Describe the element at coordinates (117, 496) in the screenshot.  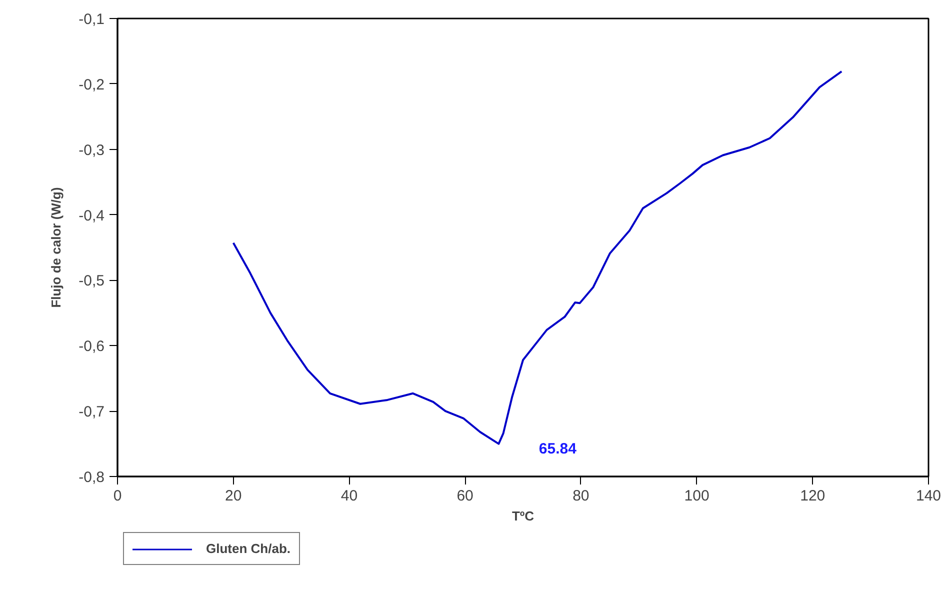
I see `x-tick-label: 0` at that location.